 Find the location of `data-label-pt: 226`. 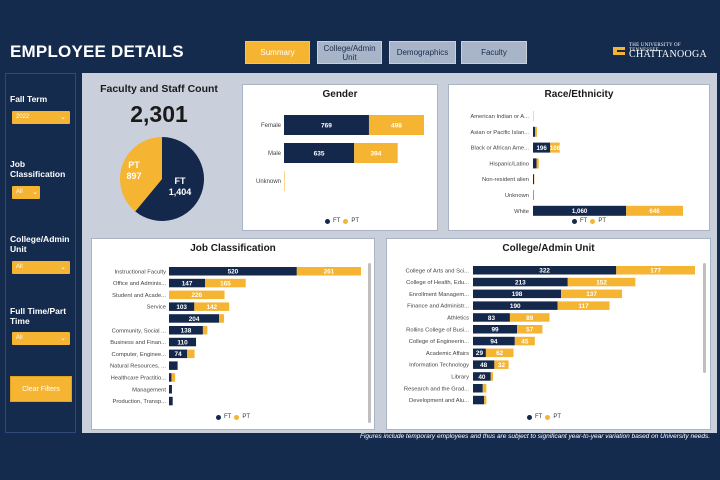

data-label-pt: 226 is located at coordinates (196, 295).